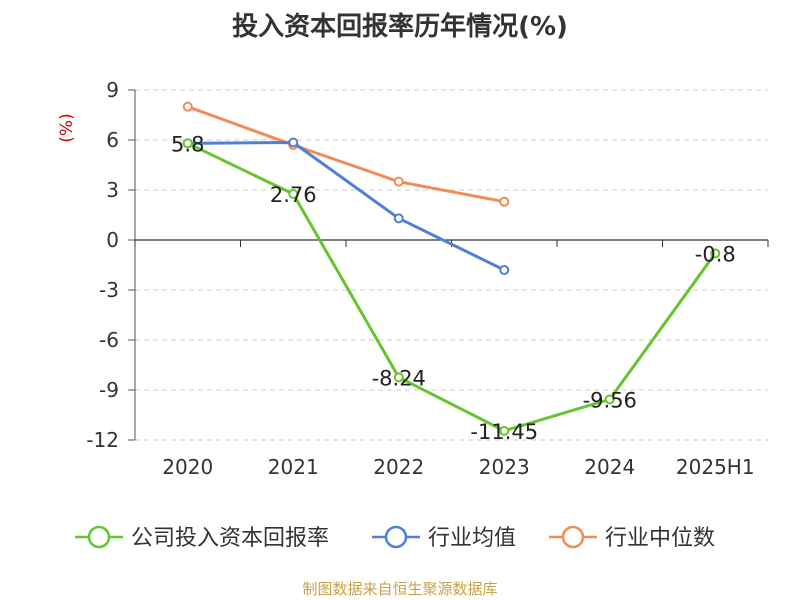 Image resolution: width=800 pixels, height=600 pixels. I want to click on data-label: -0.8, so click(715, 254).